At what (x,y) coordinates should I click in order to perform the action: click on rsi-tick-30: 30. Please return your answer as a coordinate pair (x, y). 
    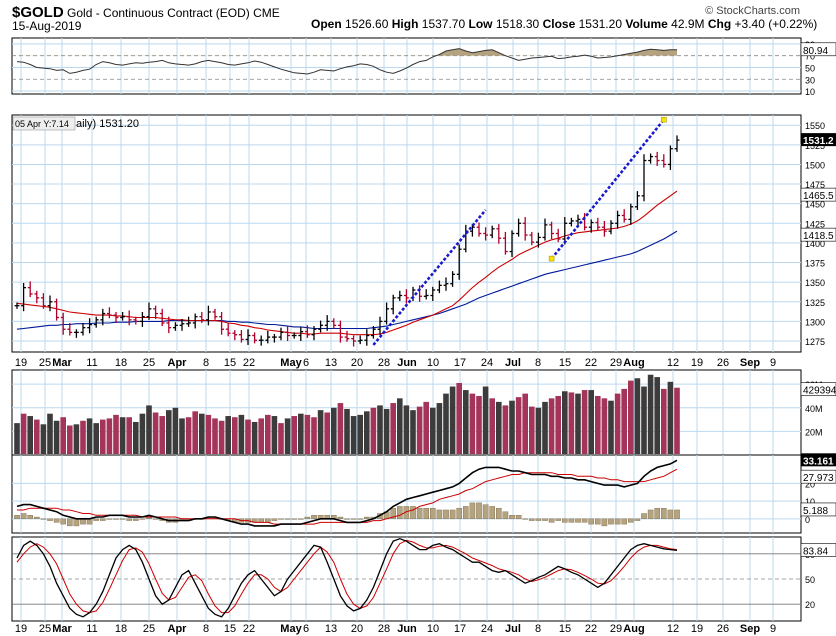
    Looking at the image, I should click on (810, 80).